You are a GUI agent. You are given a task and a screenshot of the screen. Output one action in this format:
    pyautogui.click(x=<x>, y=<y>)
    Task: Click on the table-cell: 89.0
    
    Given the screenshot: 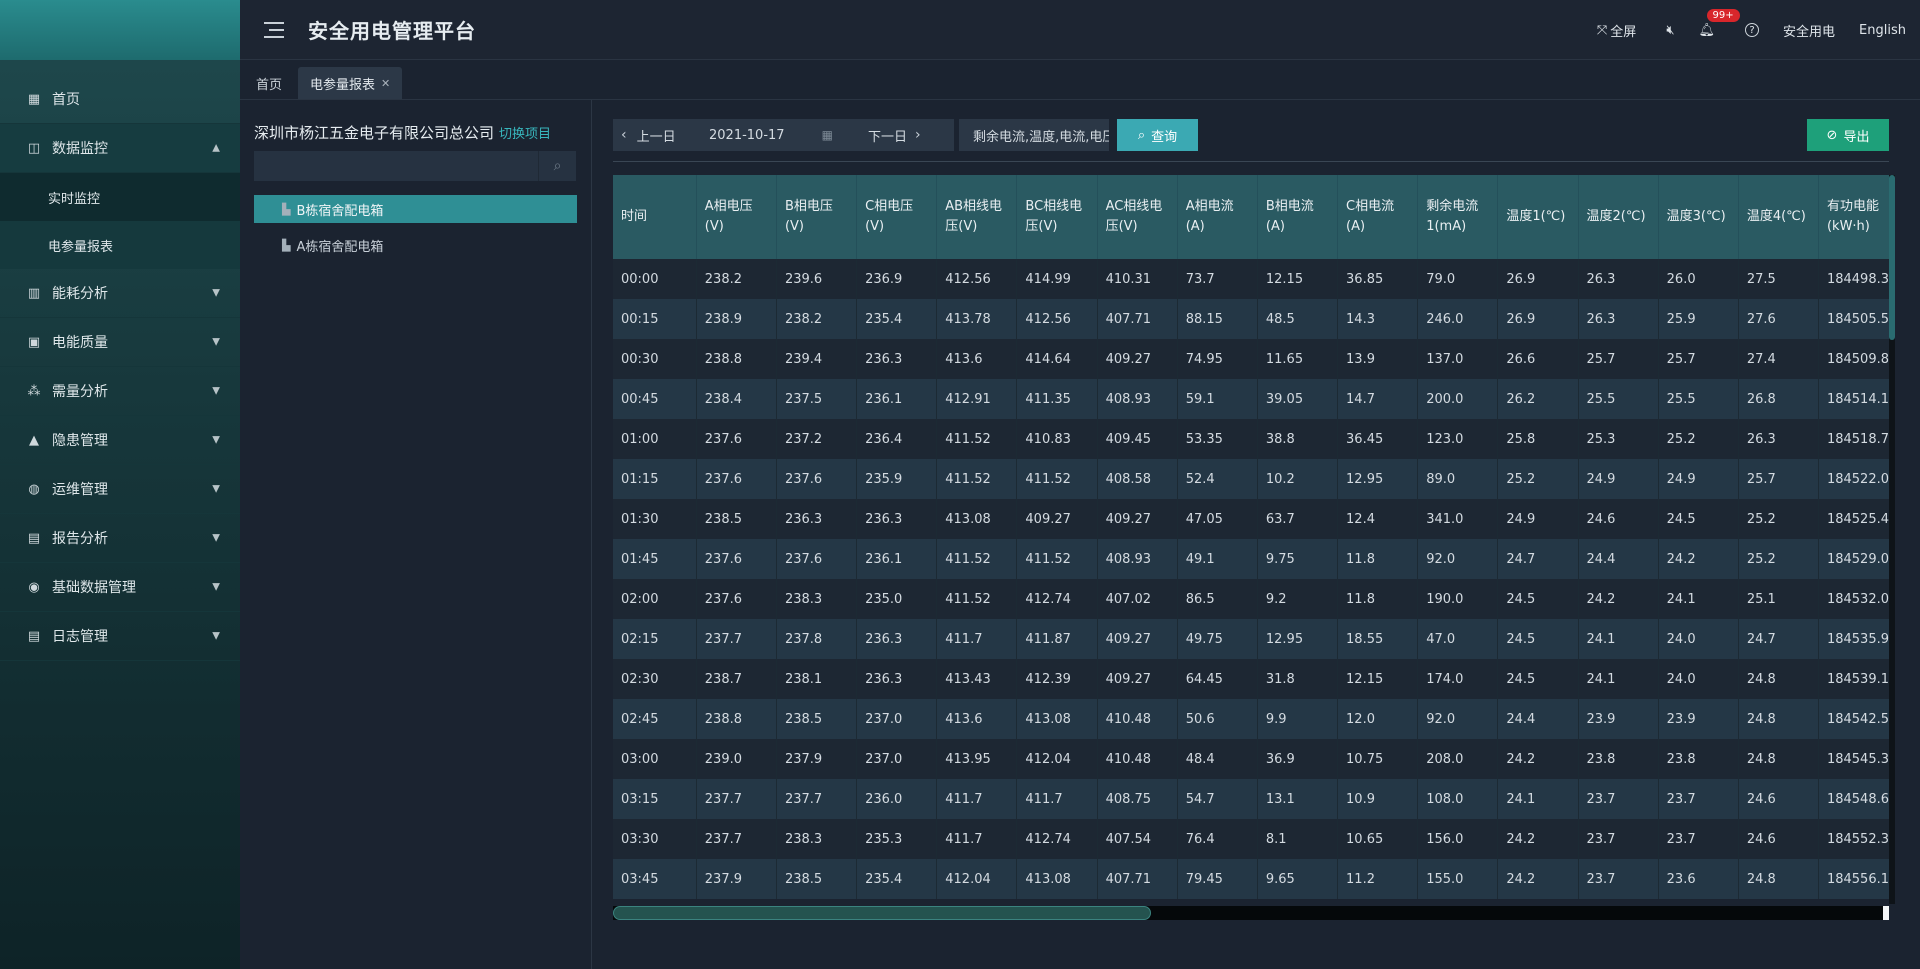 What is the action you would take?
    pyautogui.click(x=1458, y=479)
    